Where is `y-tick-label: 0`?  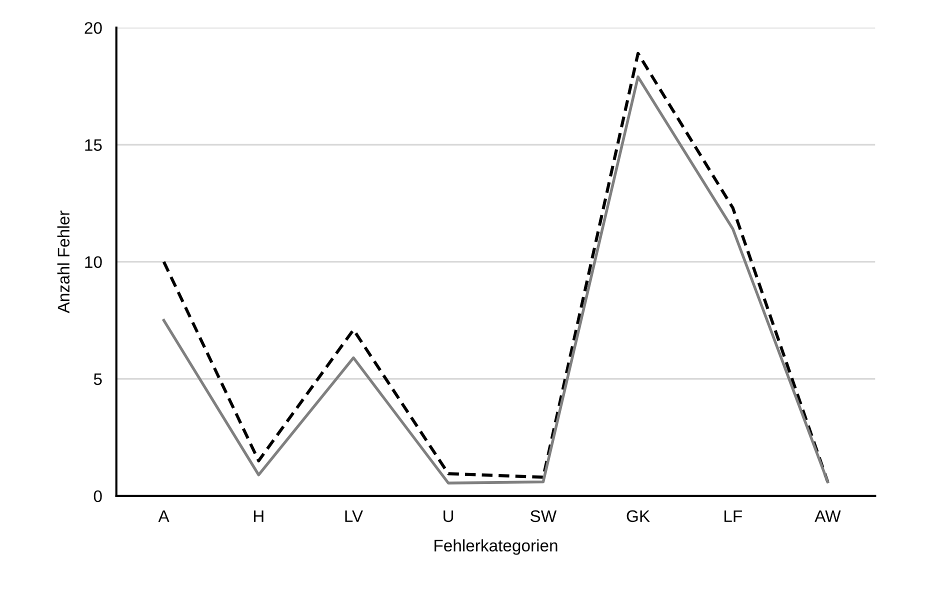 y-tick-label: 0 is located at coordinates (98, 496).